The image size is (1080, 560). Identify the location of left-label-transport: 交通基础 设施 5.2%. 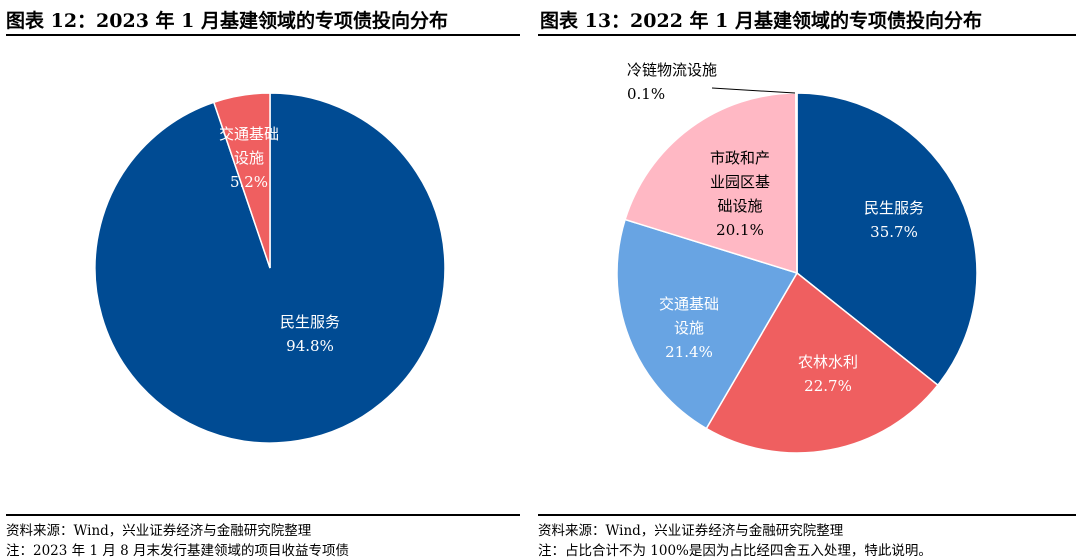
(249, 158).